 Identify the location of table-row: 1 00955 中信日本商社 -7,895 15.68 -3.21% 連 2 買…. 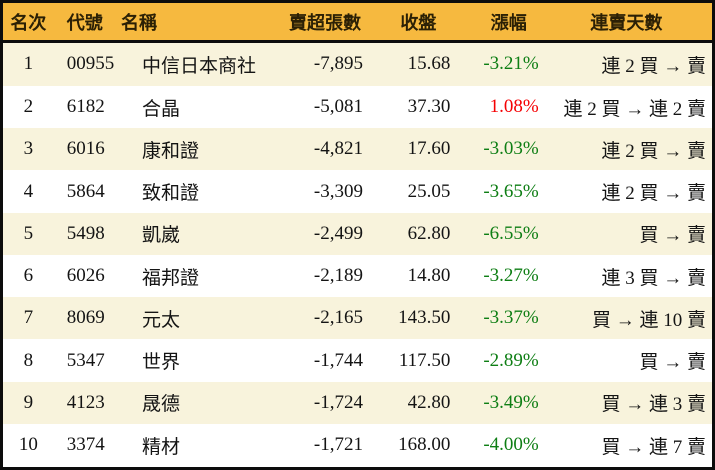
(357, 63).